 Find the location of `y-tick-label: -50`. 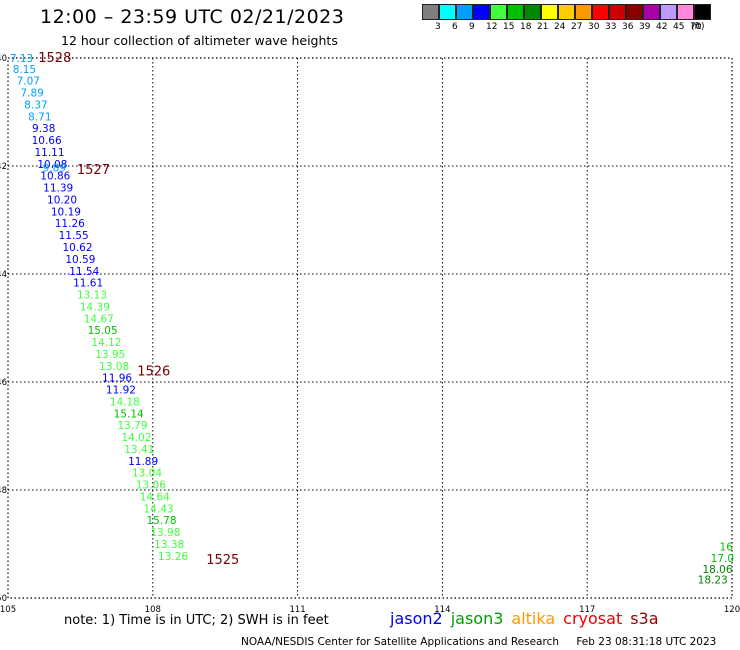

y-tick-label: -50 is located at coordinates (3, 599).